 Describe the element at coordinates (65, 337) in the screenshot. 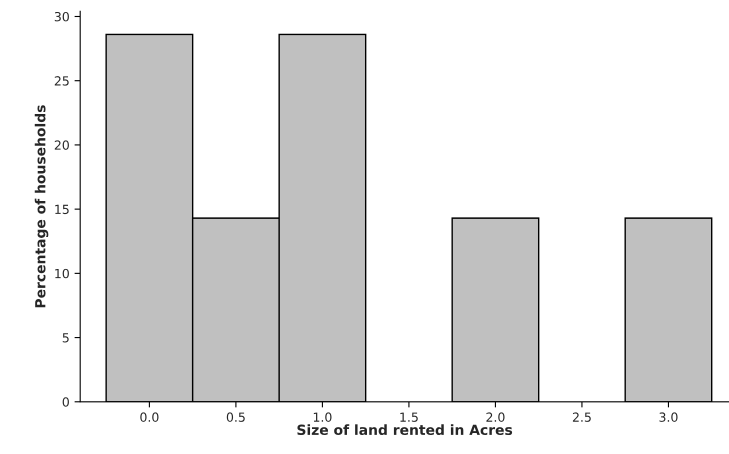

I see `y-tick-label: 5` at that location.